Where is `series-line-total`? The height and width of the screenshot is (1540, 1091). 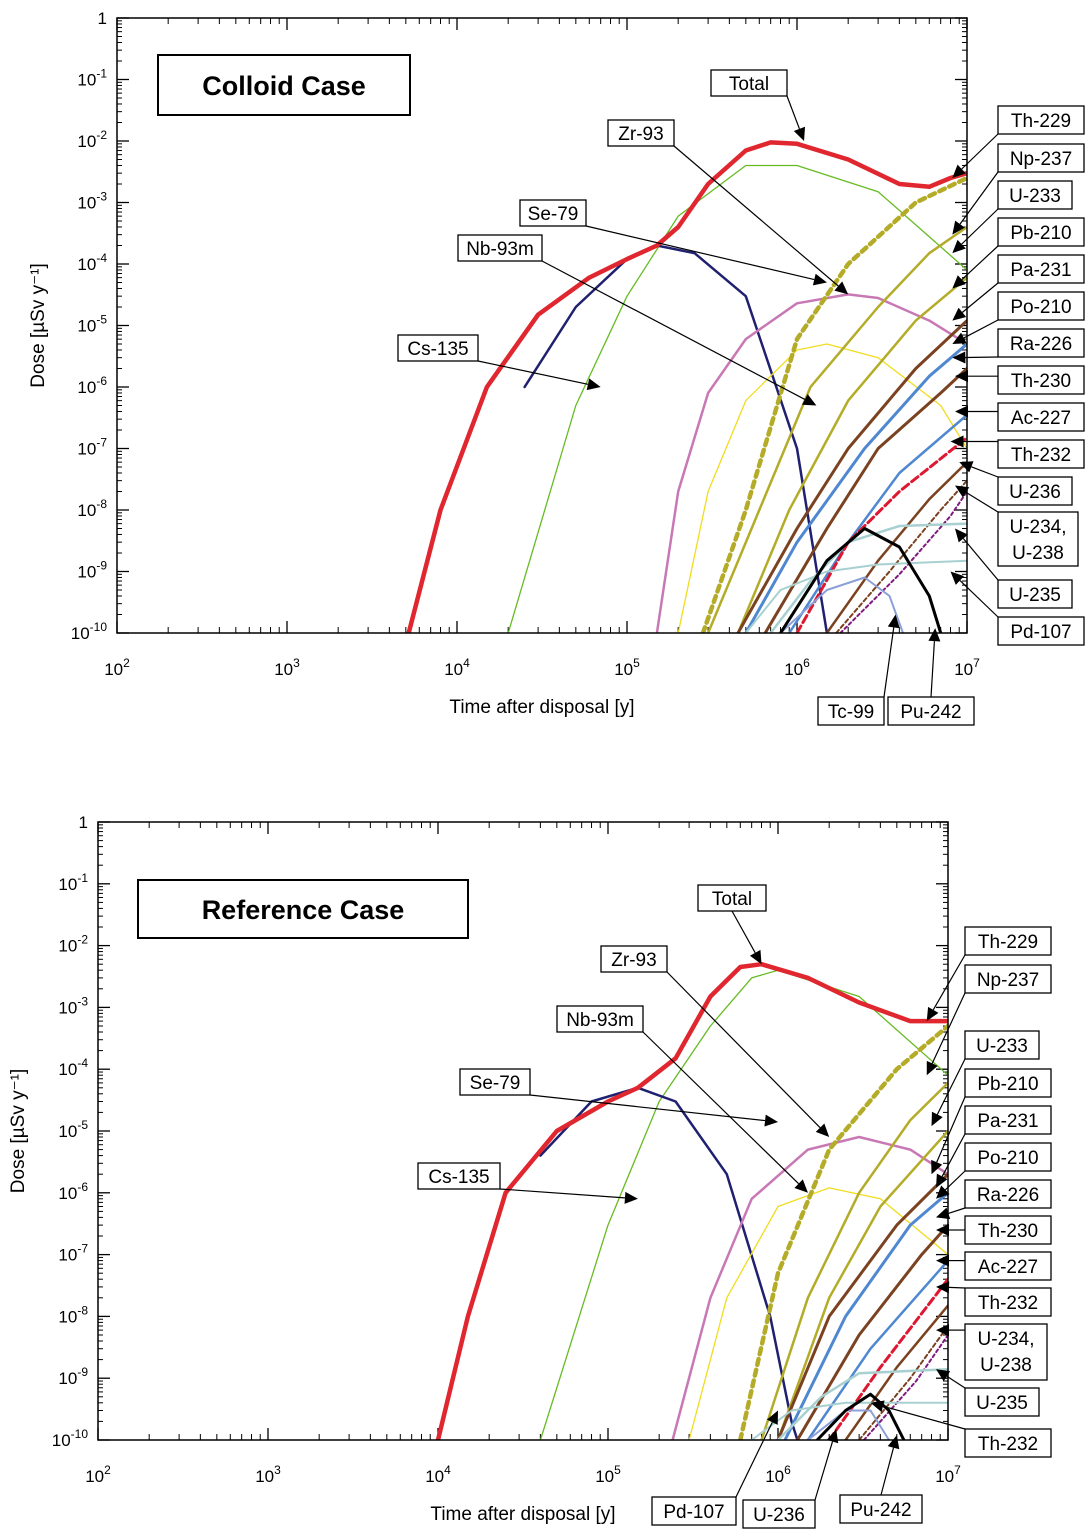 series-line-total is located at coordinates (693, 1202).